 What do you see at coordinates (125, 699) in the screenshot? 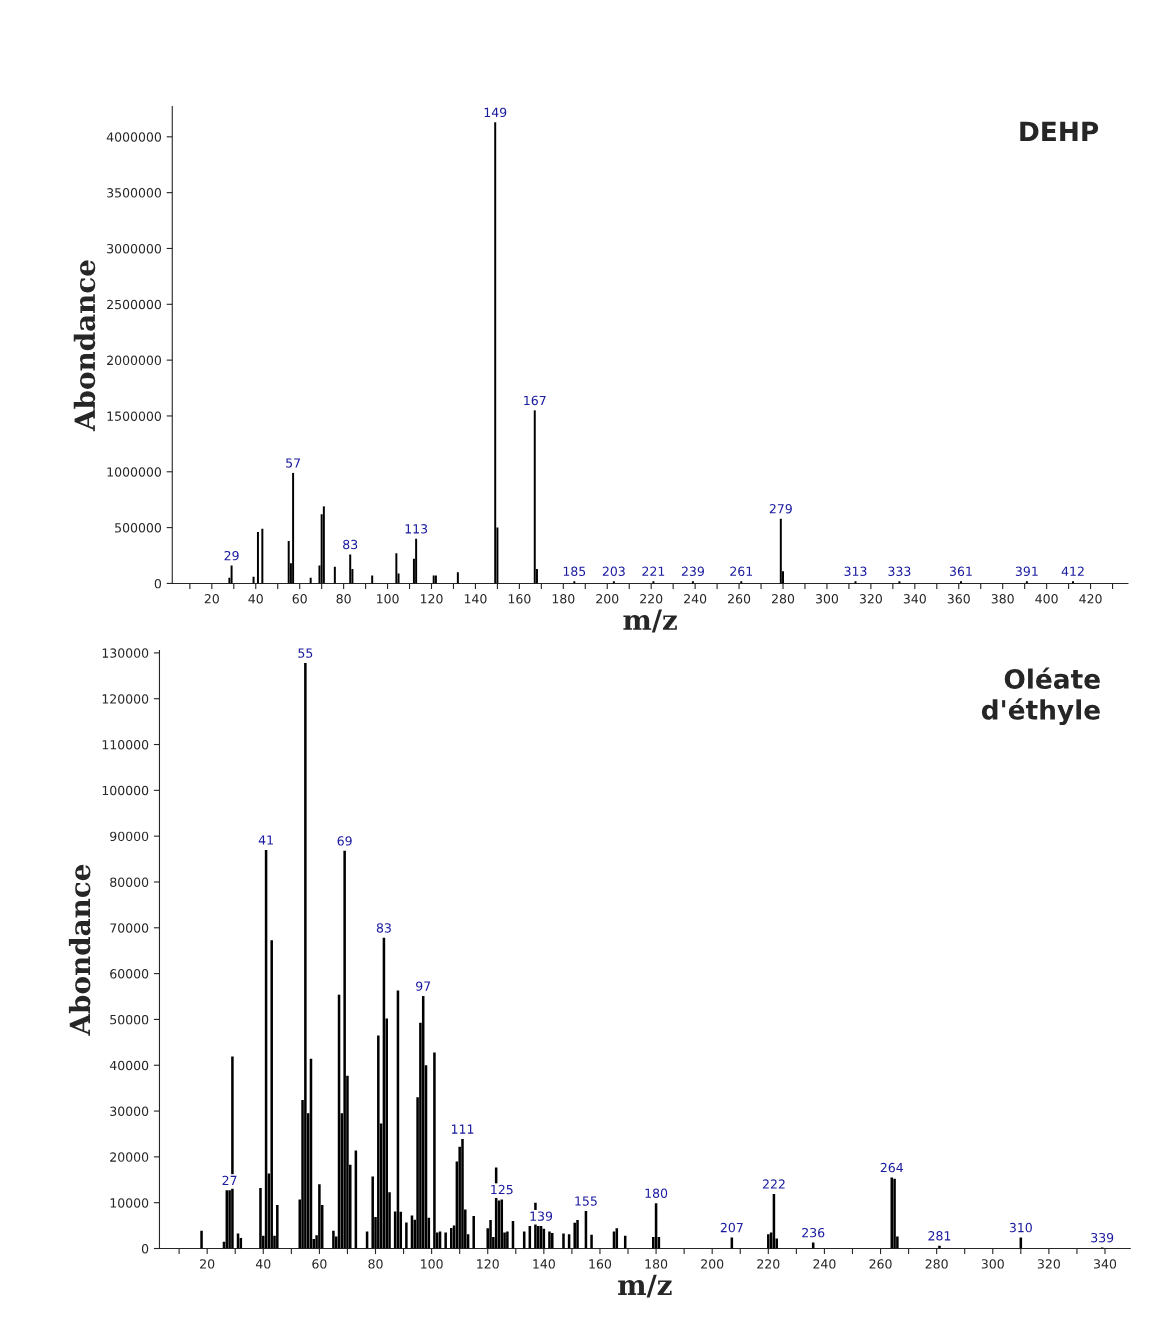
I see `y-tick-label: 120000` at bounding box center [125, 699].